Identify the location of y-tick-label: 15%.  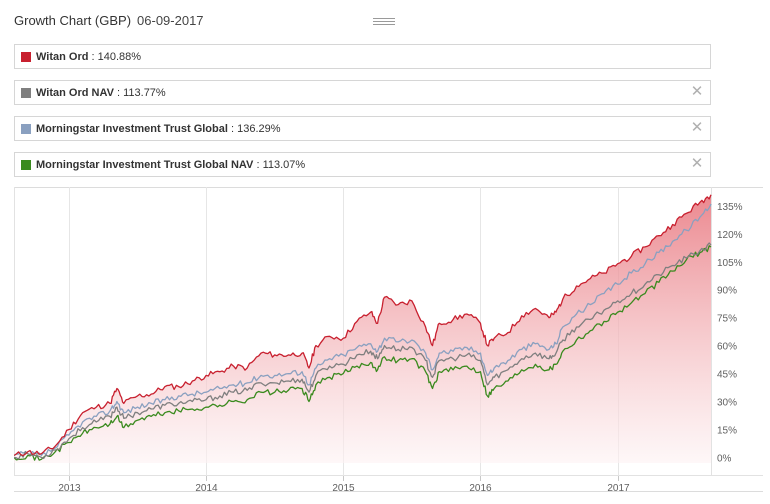
(727, 430).